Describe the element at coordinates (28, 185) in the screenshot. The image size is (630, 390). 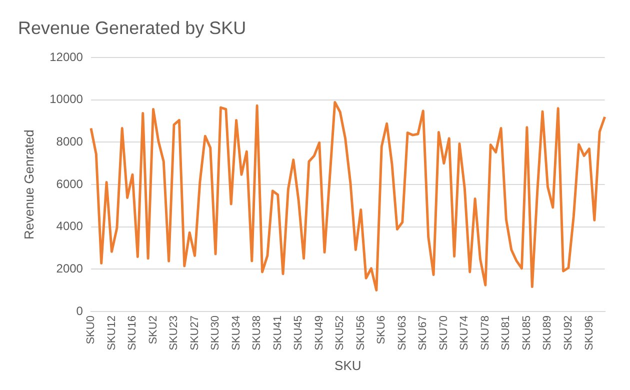
I see `y-axis-title: Revenue Genrated` at that location.